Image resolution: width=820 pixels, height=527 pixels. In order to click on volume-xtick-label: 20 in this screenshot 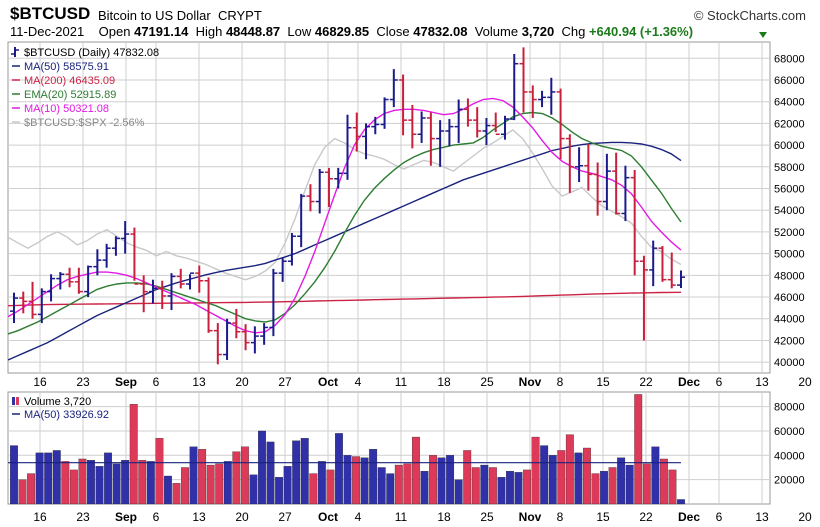, I will do `click(805, 517)`.